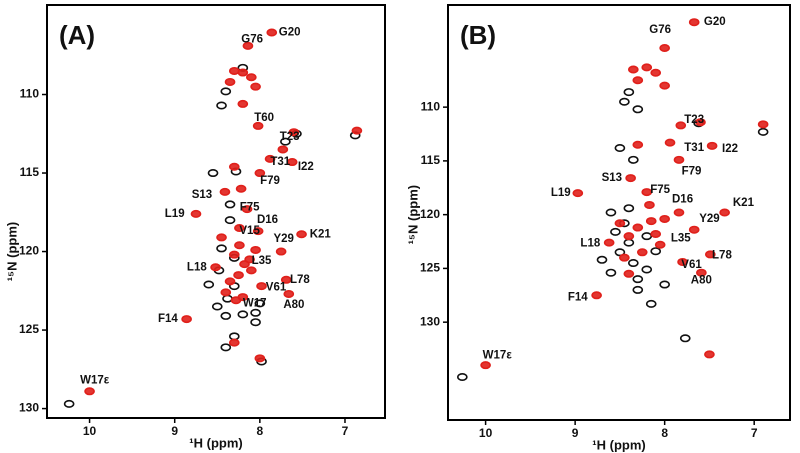 The image size is (800, 453). Describe the element at coordinates (715, 22) in the screenshot. I see `peak-label: G20` at that location.